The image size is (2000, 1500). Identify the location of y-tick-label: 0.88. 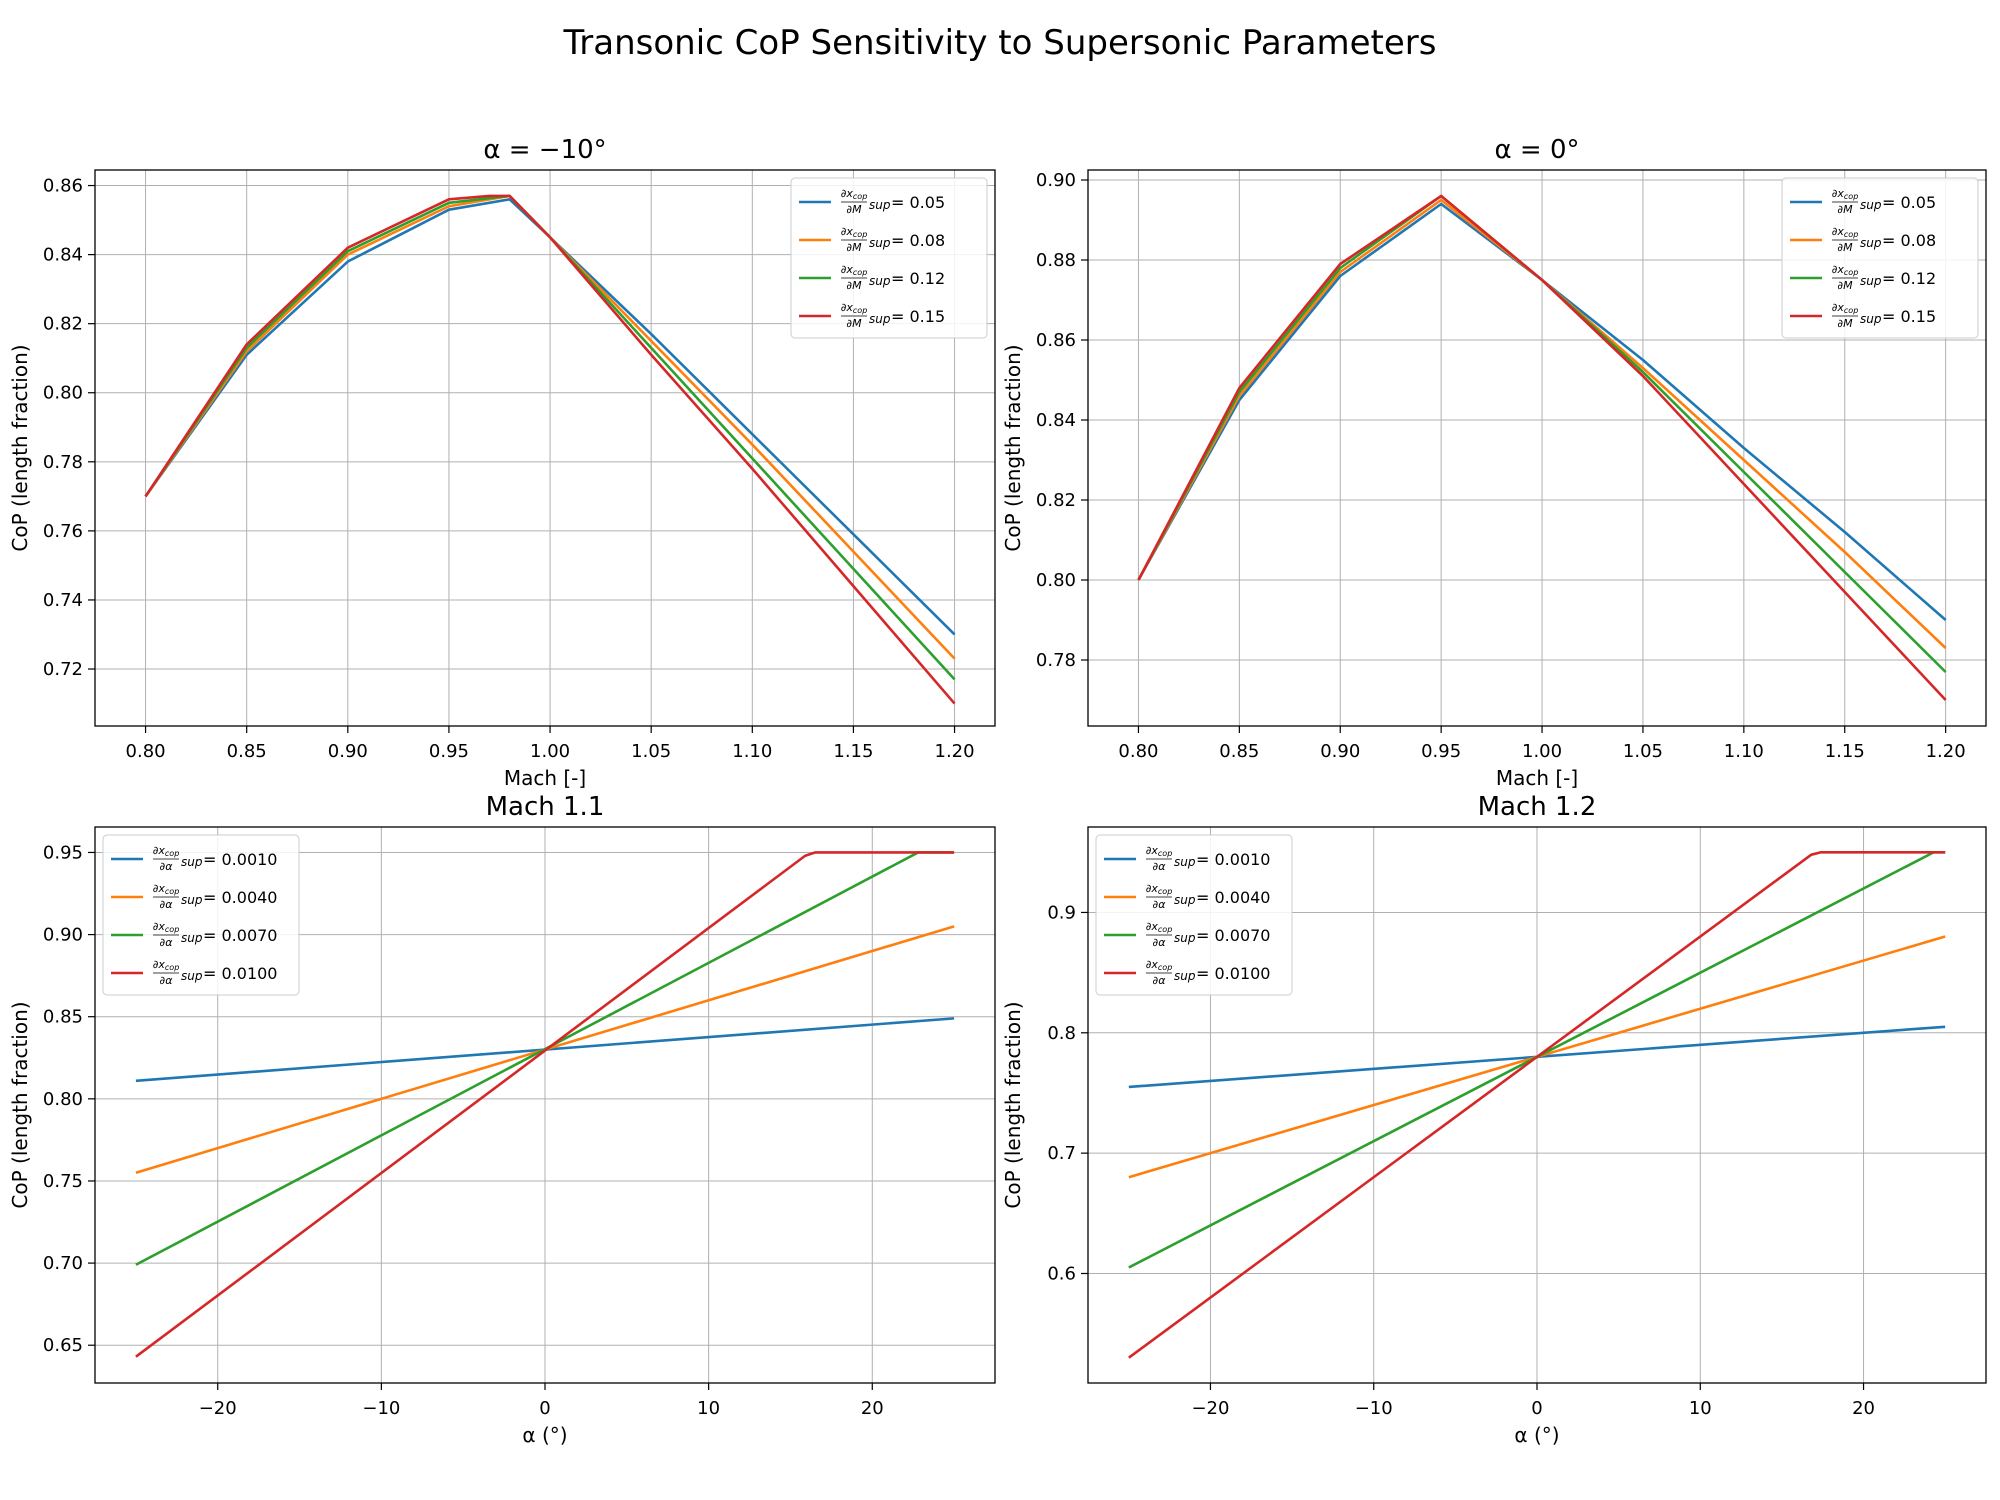
(1056, 260).